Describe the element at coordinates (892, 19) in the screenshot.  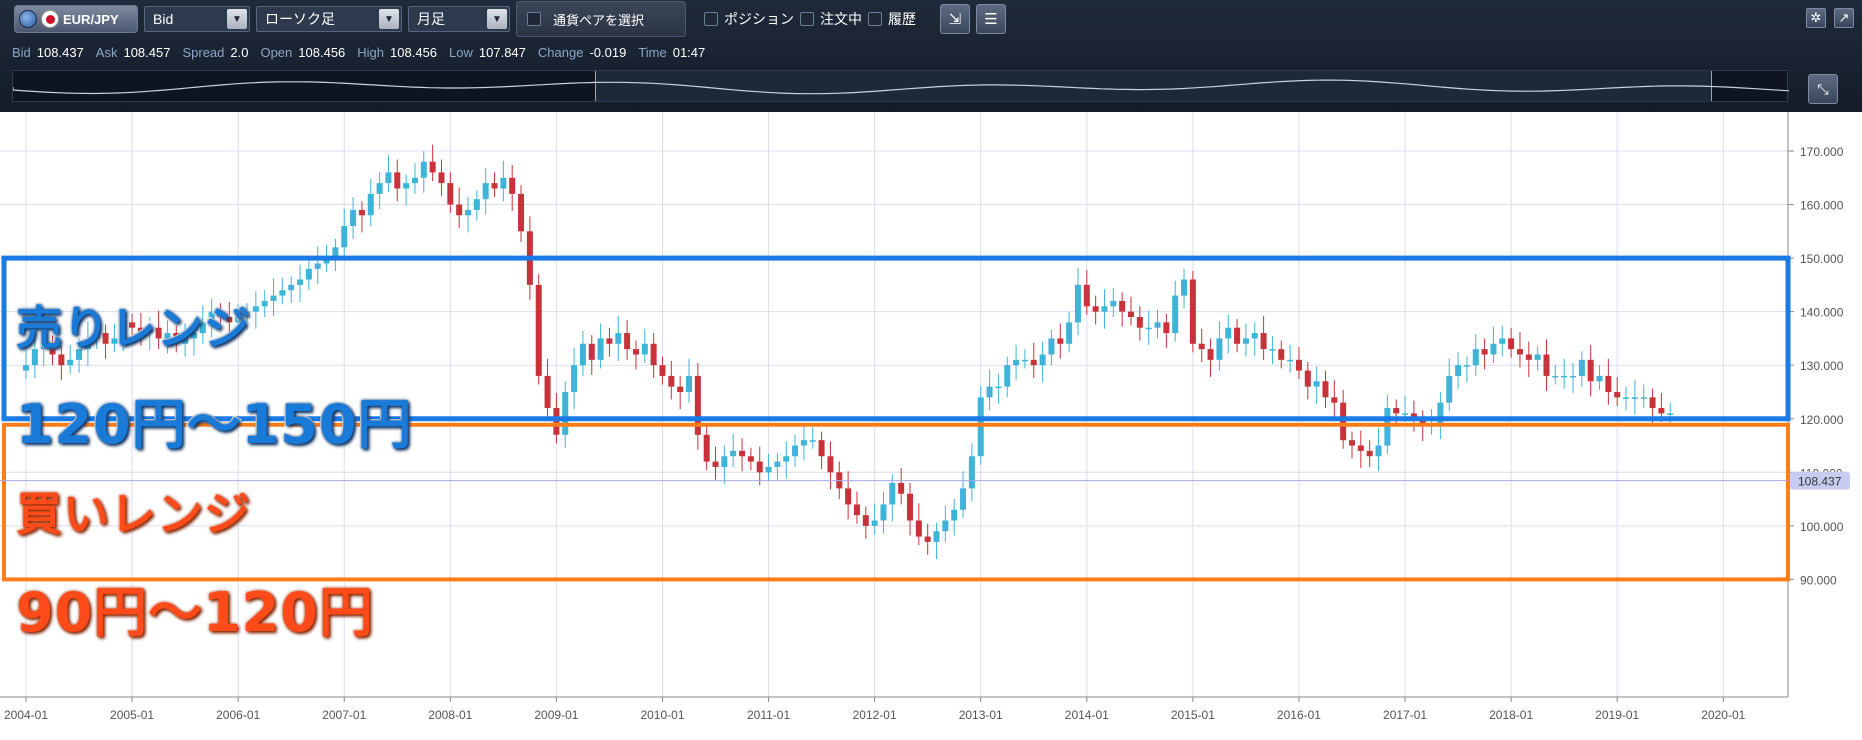
I see `history-toggle: 履歴` at that location.